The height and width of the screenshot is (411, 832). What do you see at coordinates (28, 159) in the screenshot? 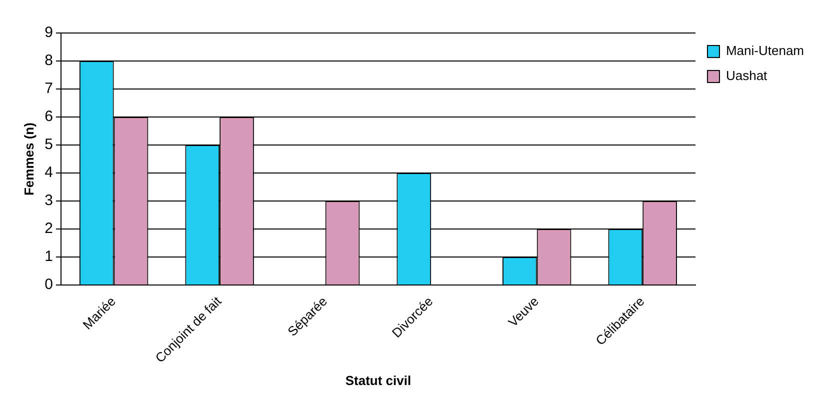
I see `y-axis-title: Femmes (n)` at bounding box center [28, 159].